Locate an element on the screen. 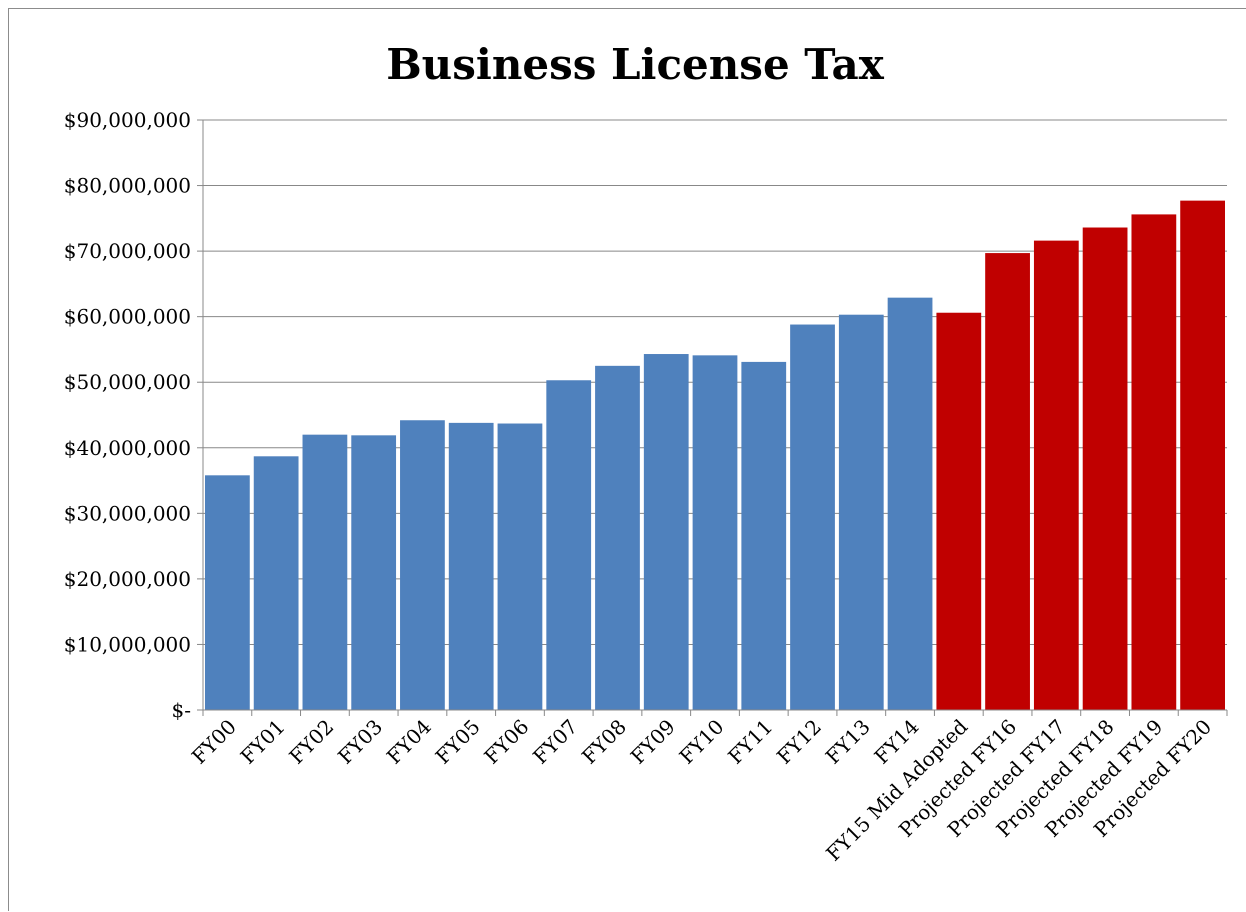 The width and height of the screenshot is (1246, 912). y-tick-label: $20,000,000 is located at coordinates (127, 579).